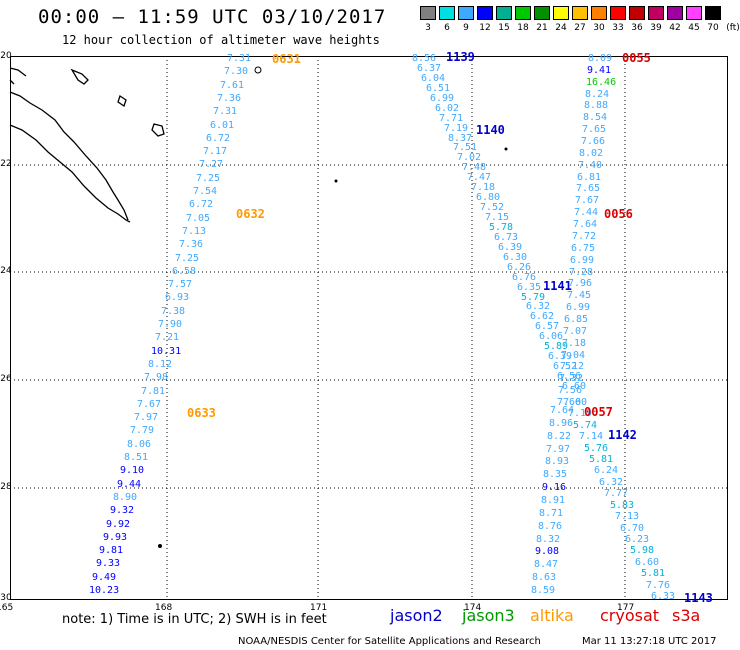 The image size is (740, 650). What do you see at coordinates (447, 28) in the screenshot?
I see `scale-label: 6` at bounding box center [447, 28].